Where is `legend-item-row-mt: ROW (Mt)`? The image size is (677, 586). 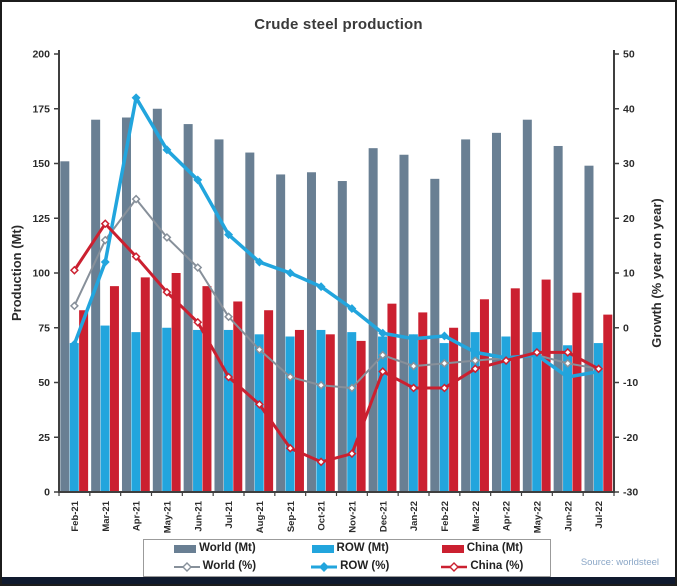 legend-item-row-mt: ROW (Mt) is located at coordinates (350, 549).